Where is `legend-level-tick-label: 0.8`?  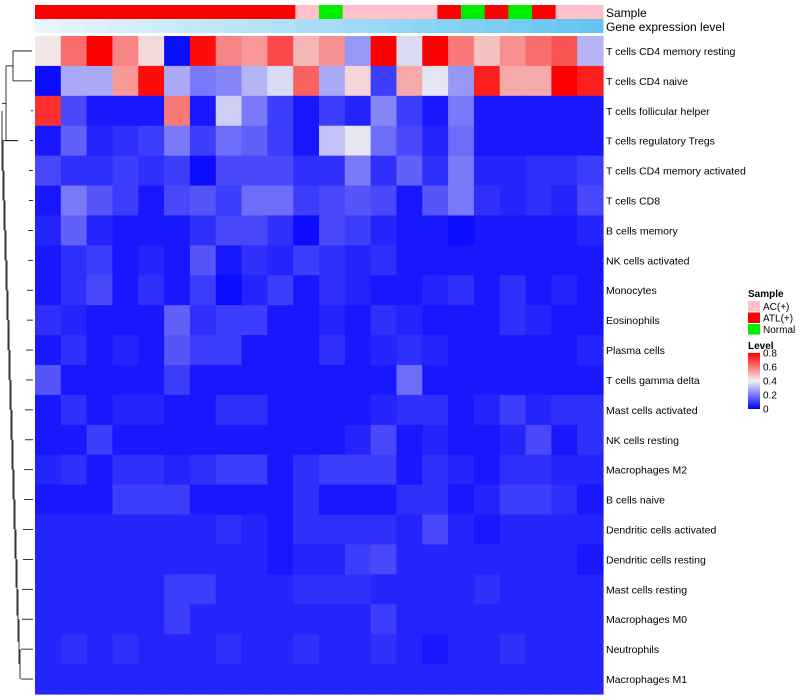
legend-level-tick-label: 0.8 is located at coordinates (770, 354).